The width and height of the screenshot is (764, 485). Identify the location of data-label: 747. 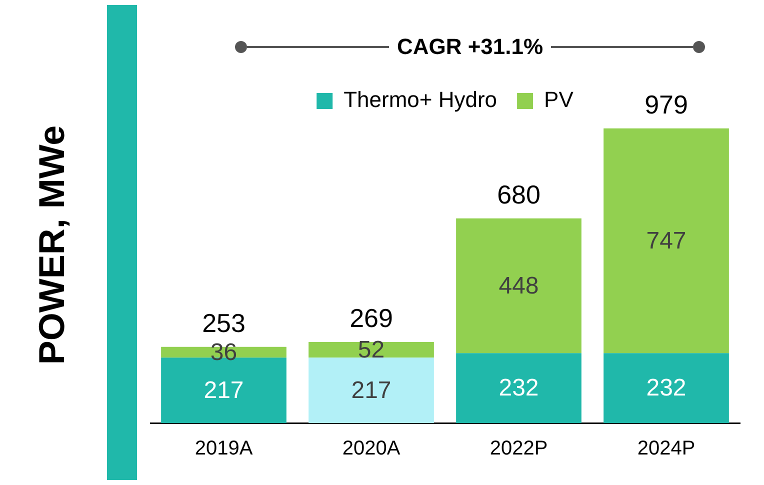
(666, 240).